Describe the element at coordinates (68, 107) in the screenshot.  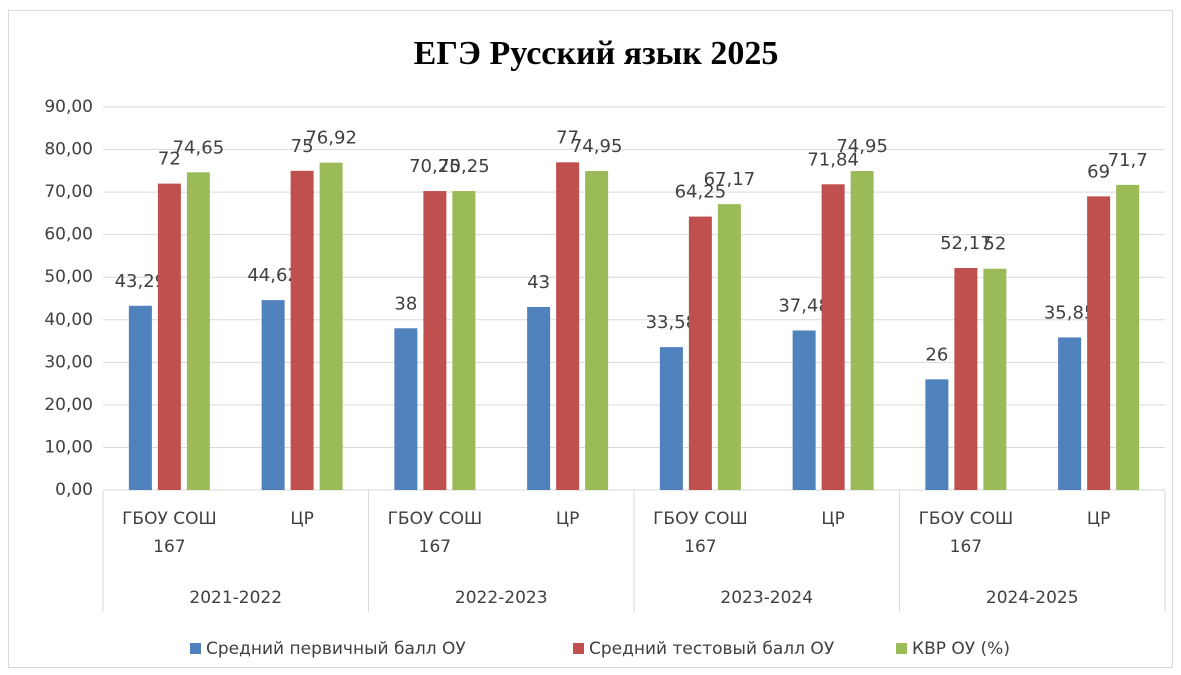
I see `y-tick-label: 90,00` at that location.